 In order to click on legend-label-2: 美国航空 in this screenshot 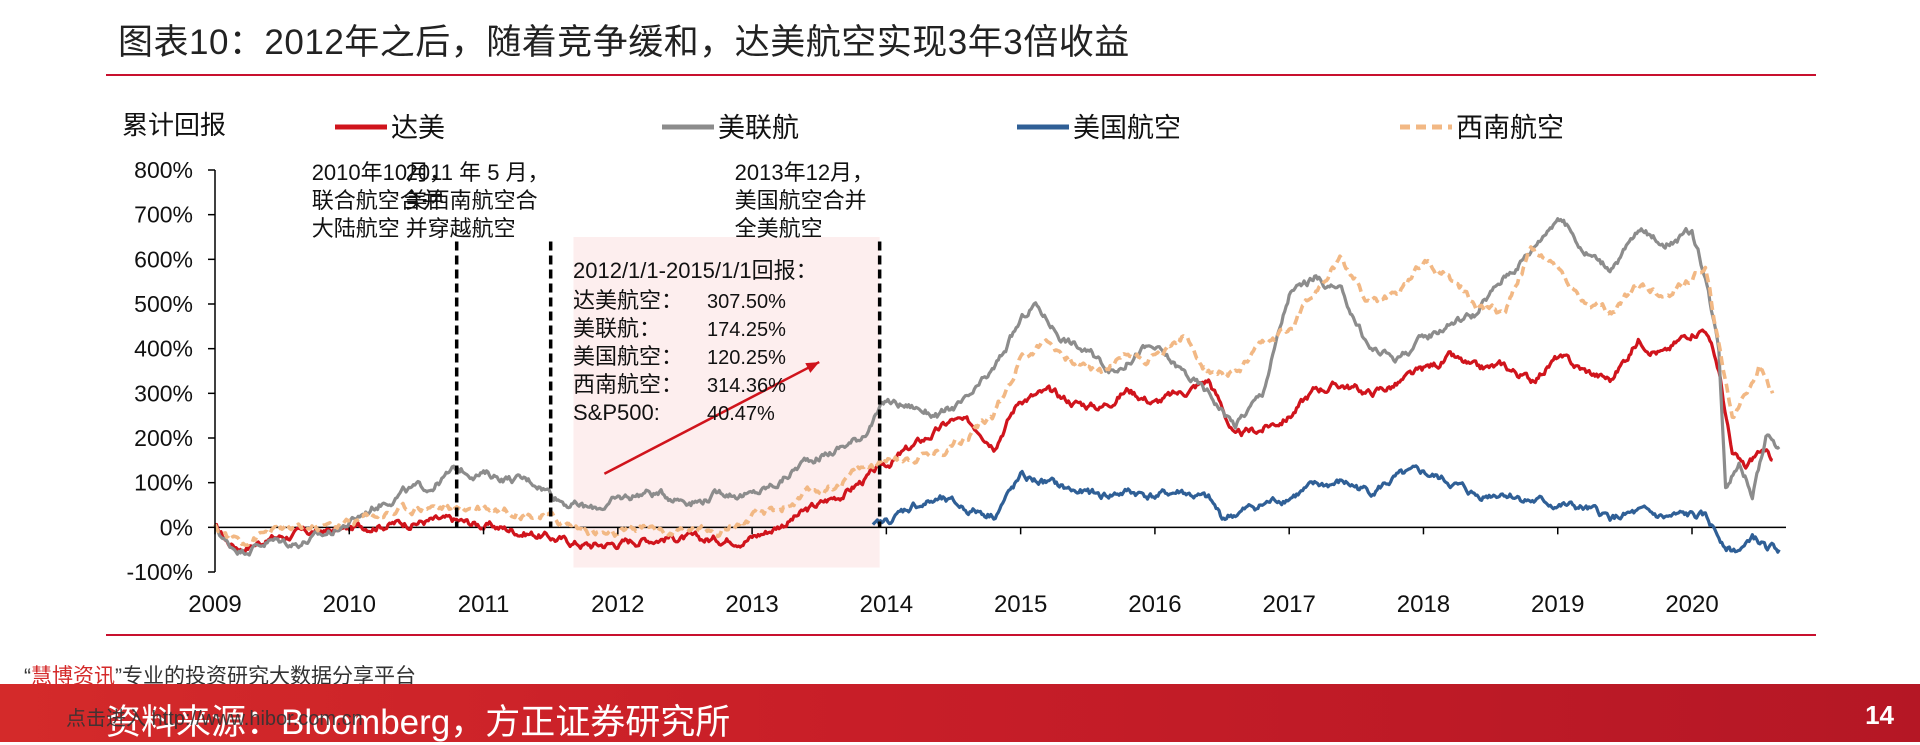, I will do `click(1127, 128)`.